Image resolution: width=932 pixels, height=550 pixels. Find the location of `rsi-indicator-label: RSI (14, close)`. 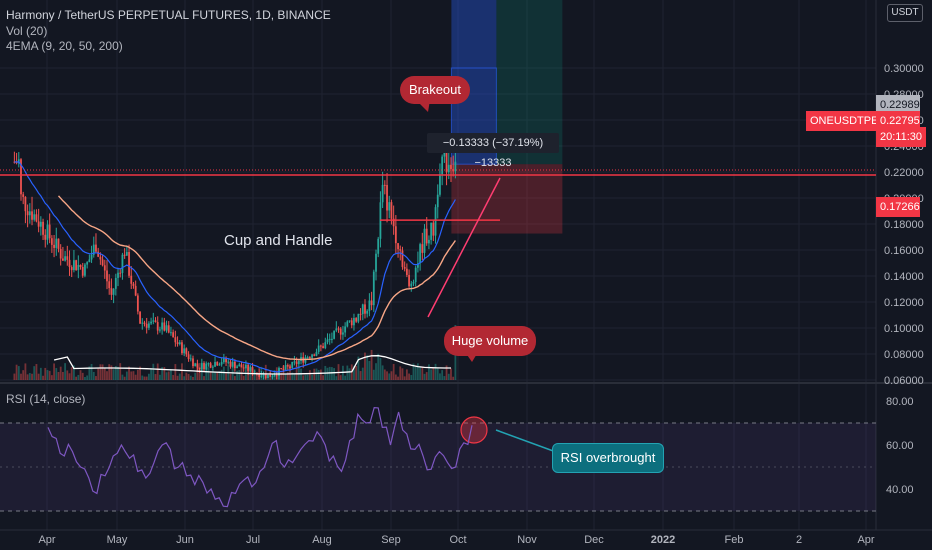

rsi-indicator-label: RSI (14, close) is located at coordinates (46, 399).